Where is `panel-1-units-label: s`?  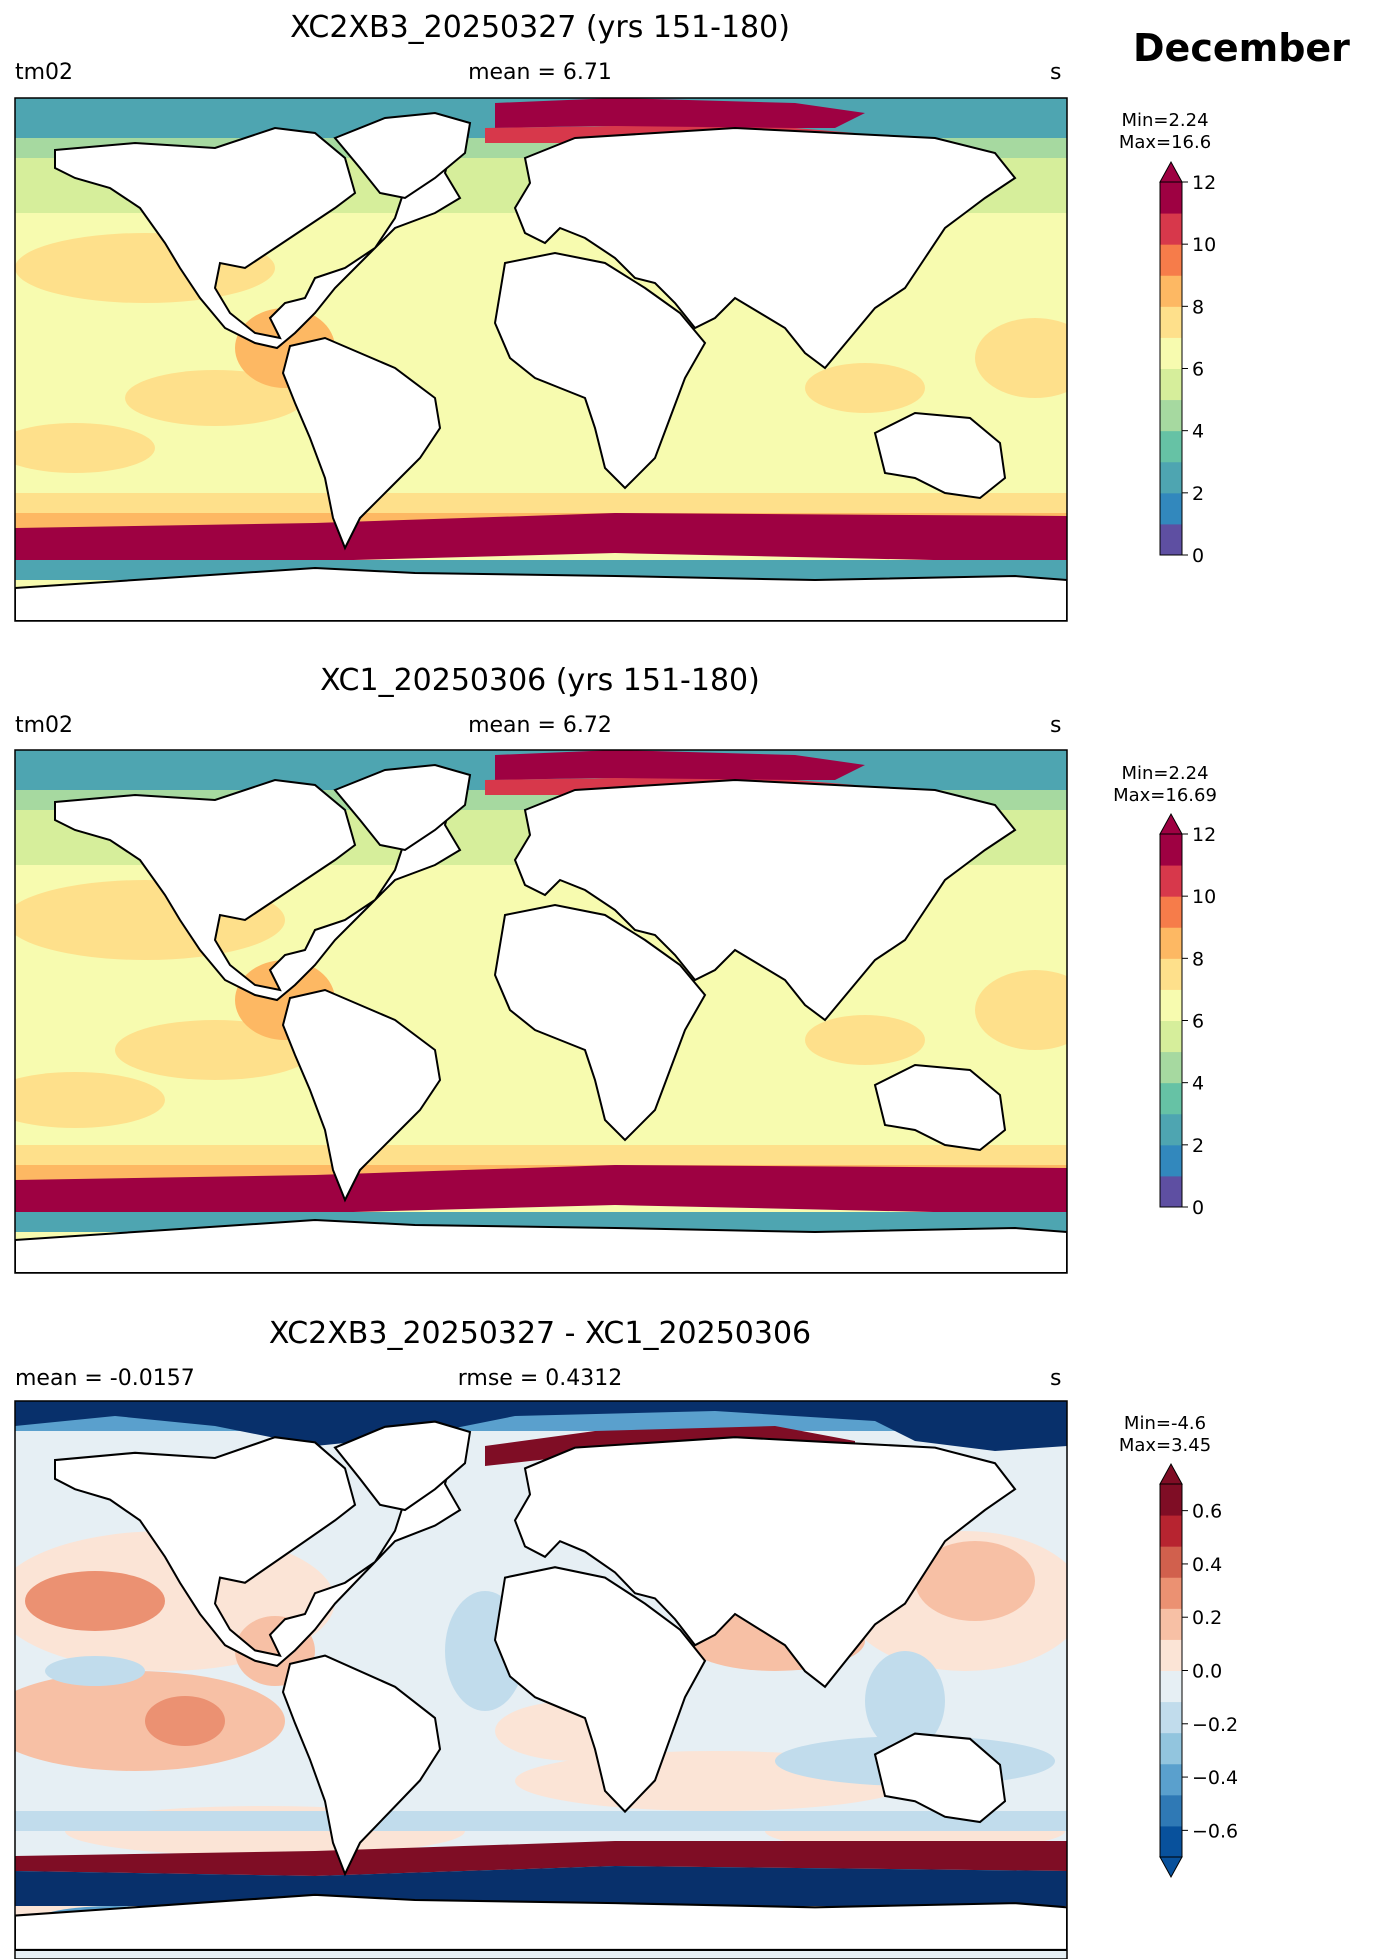
panel-1-units-label: s is located at coordinates (1056, 72).